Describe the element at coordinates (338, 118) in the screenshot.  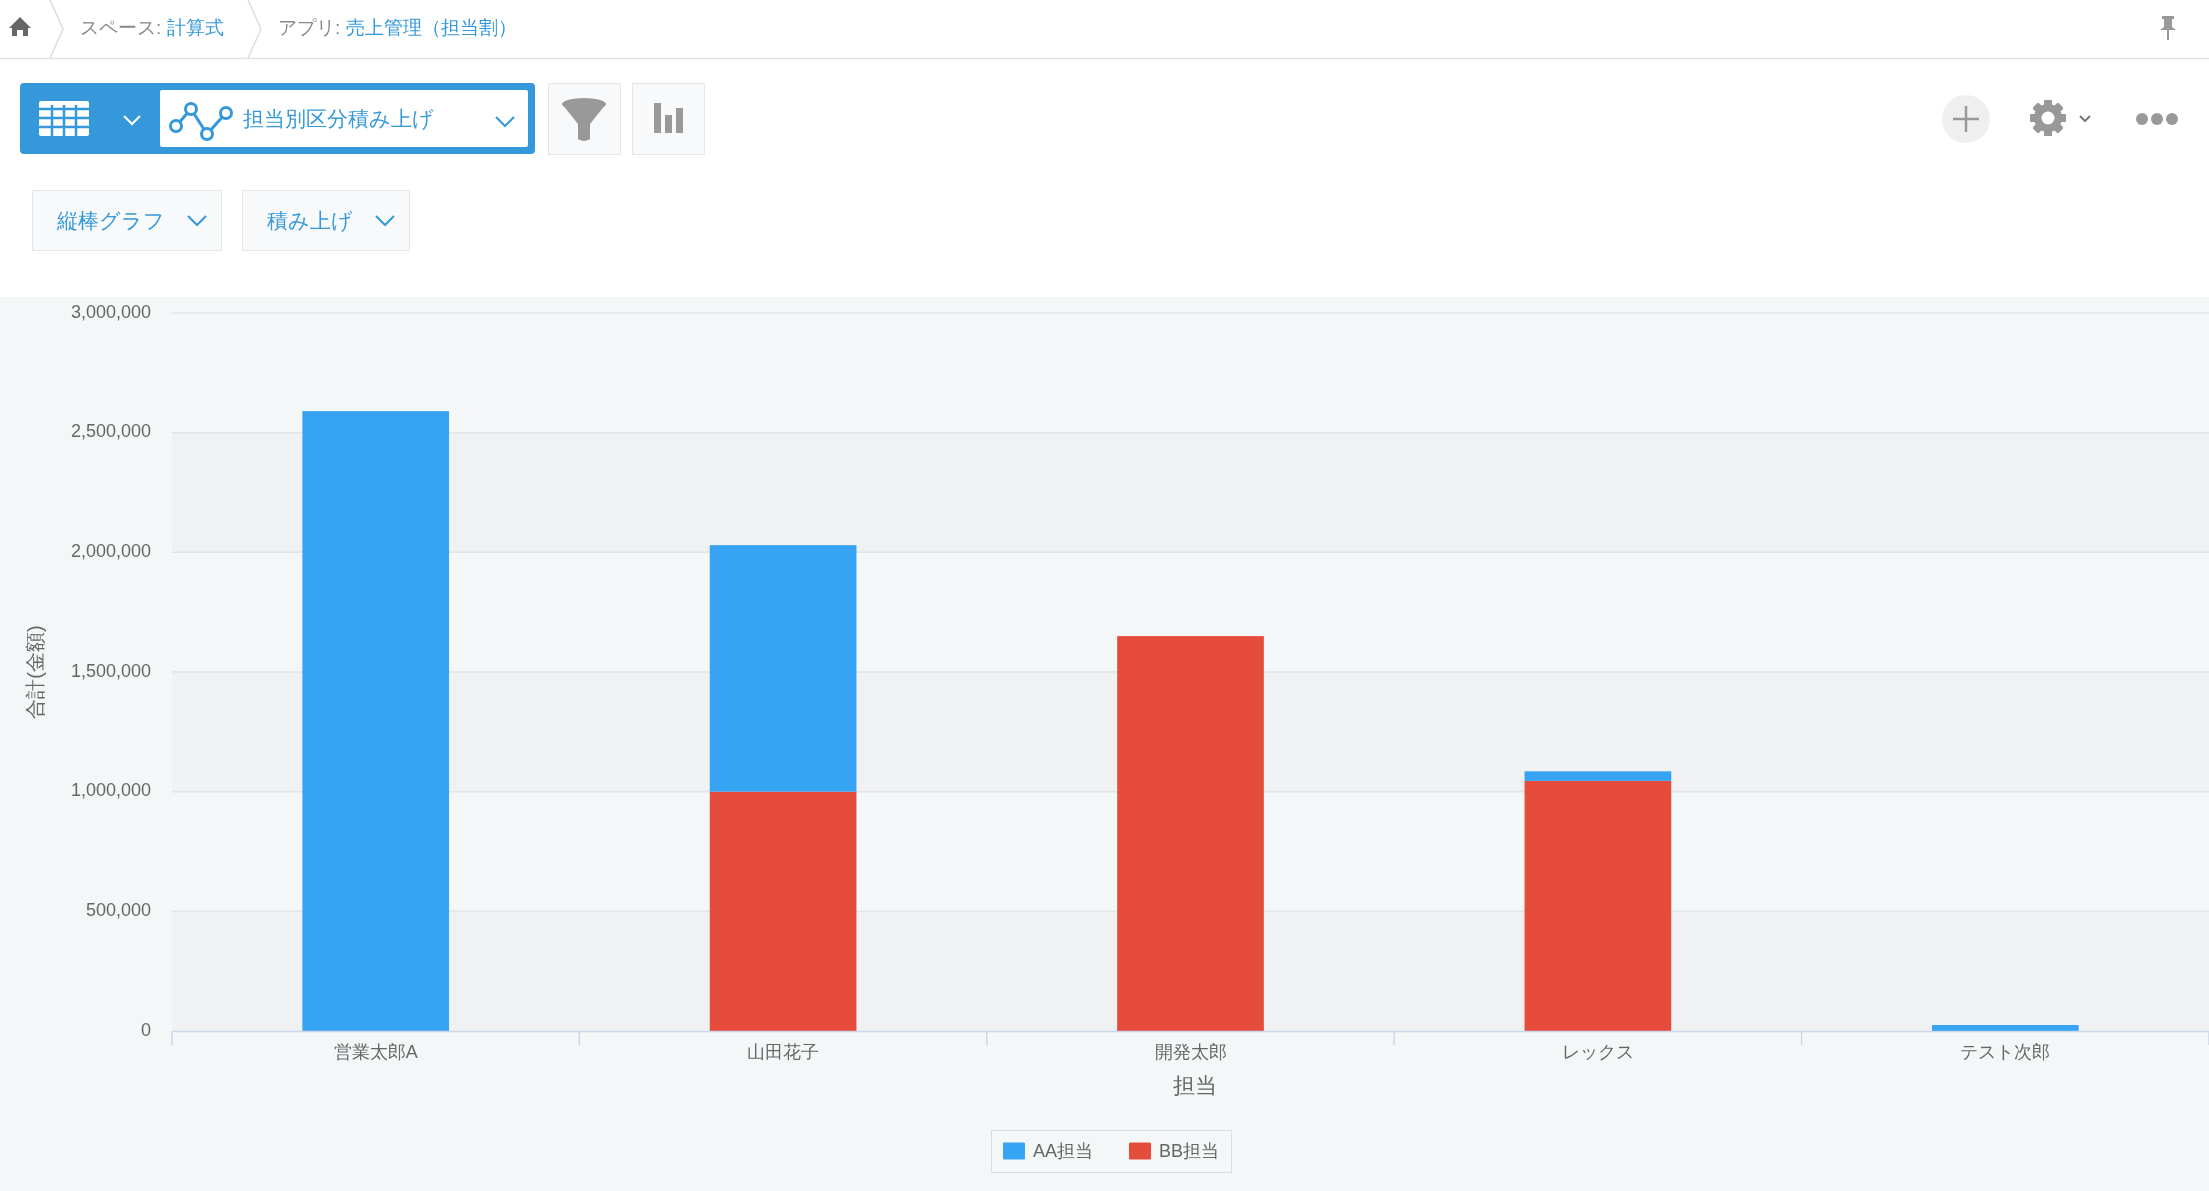
I see `chart-title: 担当別区分積み上げ` at that location.